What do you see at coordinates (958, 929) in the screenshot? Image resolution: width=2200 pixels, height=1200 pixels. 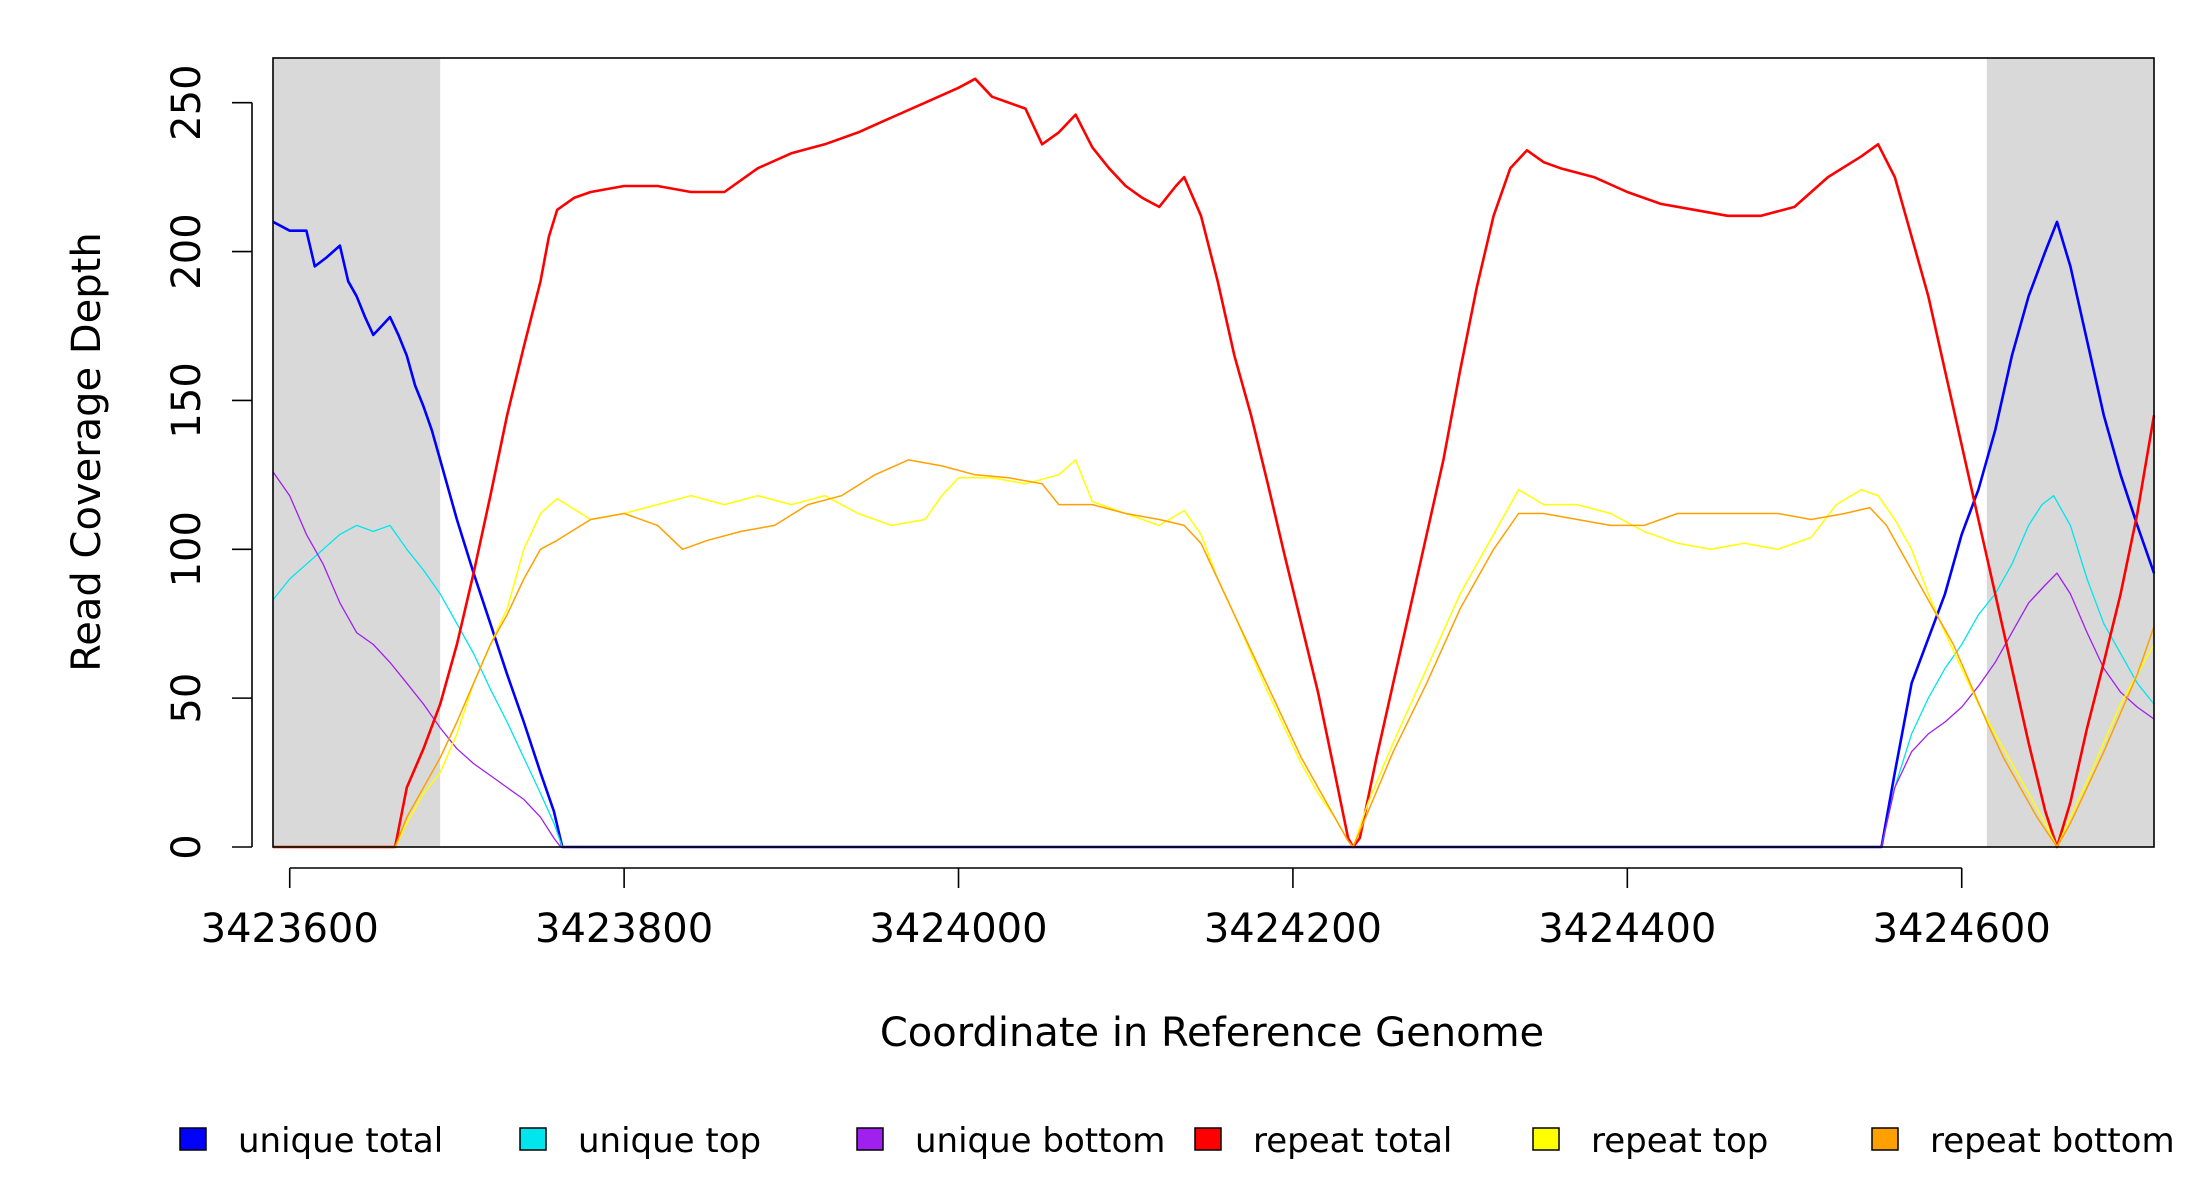 I see `x-tick-label: 3424000` at bounding box center [958, 929].